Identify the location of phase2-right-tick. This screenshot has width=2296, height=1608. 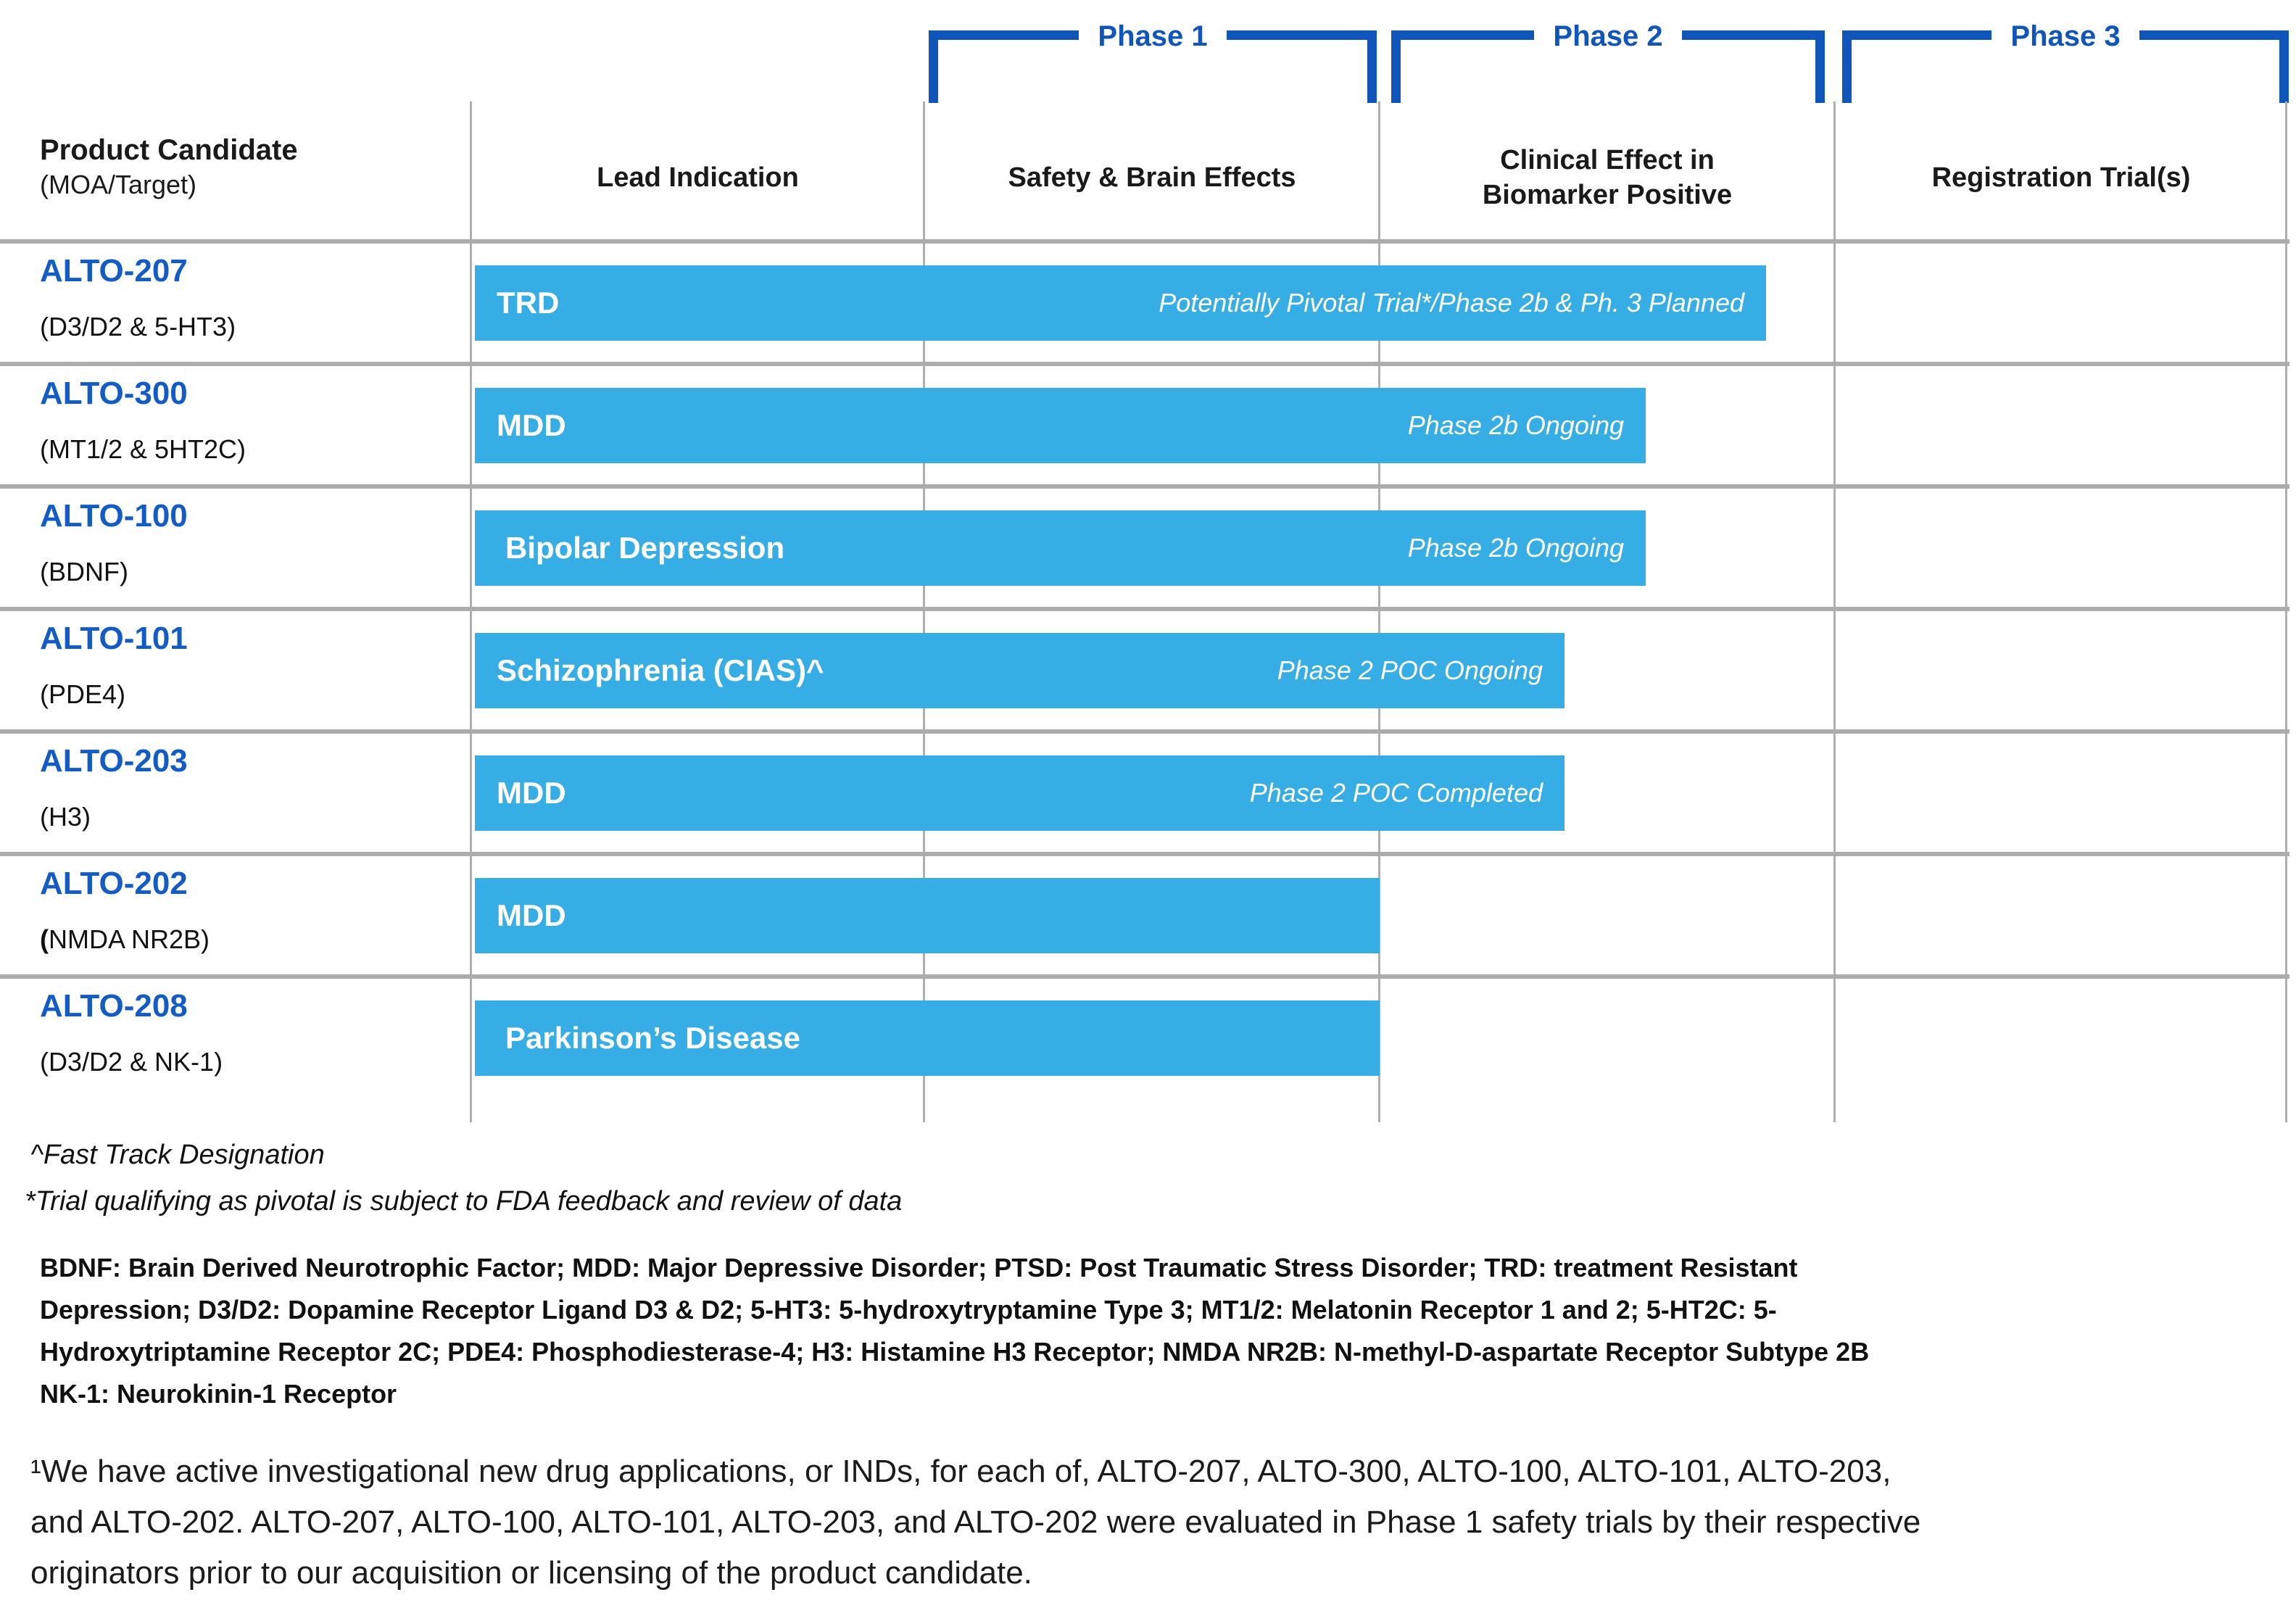
(1820, 66).